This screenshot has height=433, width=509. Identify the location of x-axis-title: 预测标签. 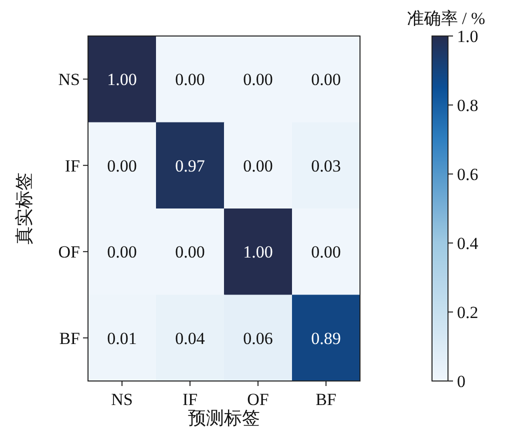
(224, 418).